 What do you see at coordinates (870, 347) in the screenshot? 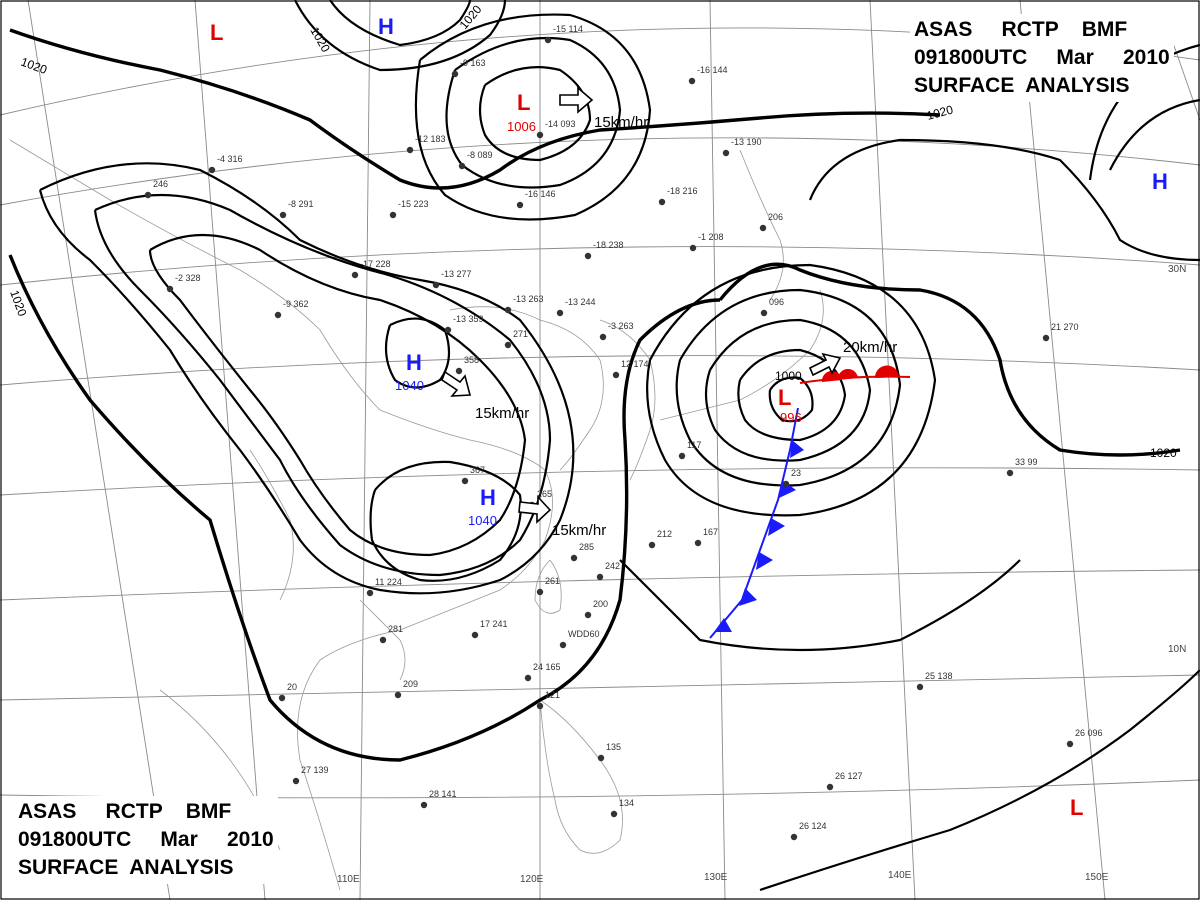
I see `motion-speed: 20km/hr` at bounding box center [870, 347].